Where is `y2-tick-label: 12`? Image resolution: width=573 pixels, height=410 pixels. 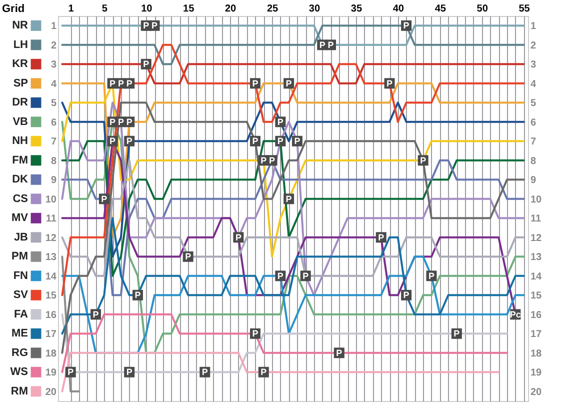
y2-tick-label: 12 is located at coordinates (536, 238).